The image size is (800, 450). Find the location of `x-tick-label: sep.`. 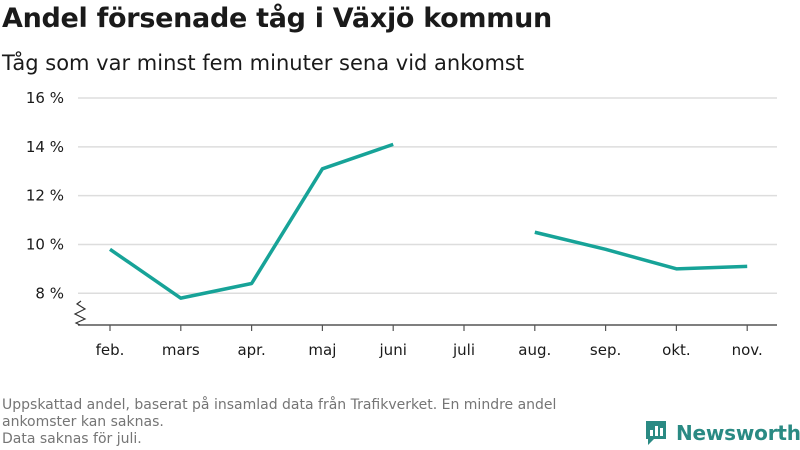

x-tick-label: sep. is located at coordinates (605, 350).